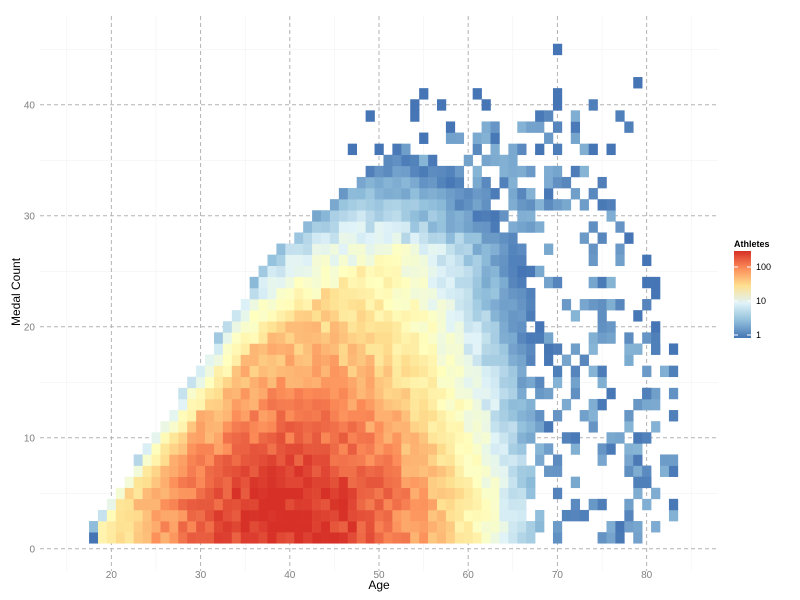  Describe the element at coordinates (290, 575) in the screenshot. I see `x-tick-label: 40` at that location.